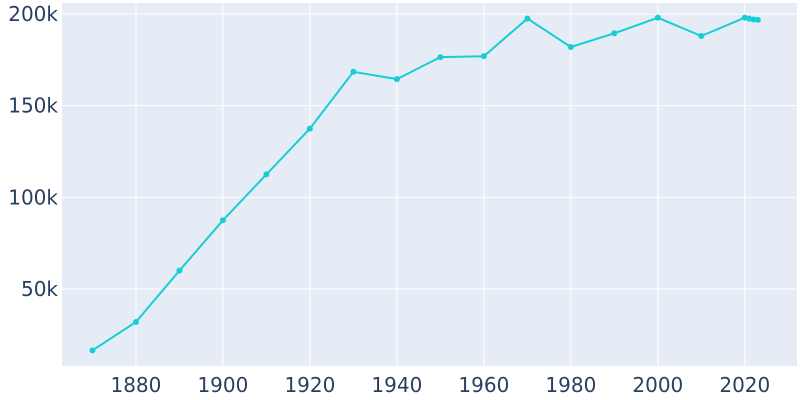 The width and height of the screenshot is (800, 400). I want to click on y-tick-label: 200k, so click(33, 14).